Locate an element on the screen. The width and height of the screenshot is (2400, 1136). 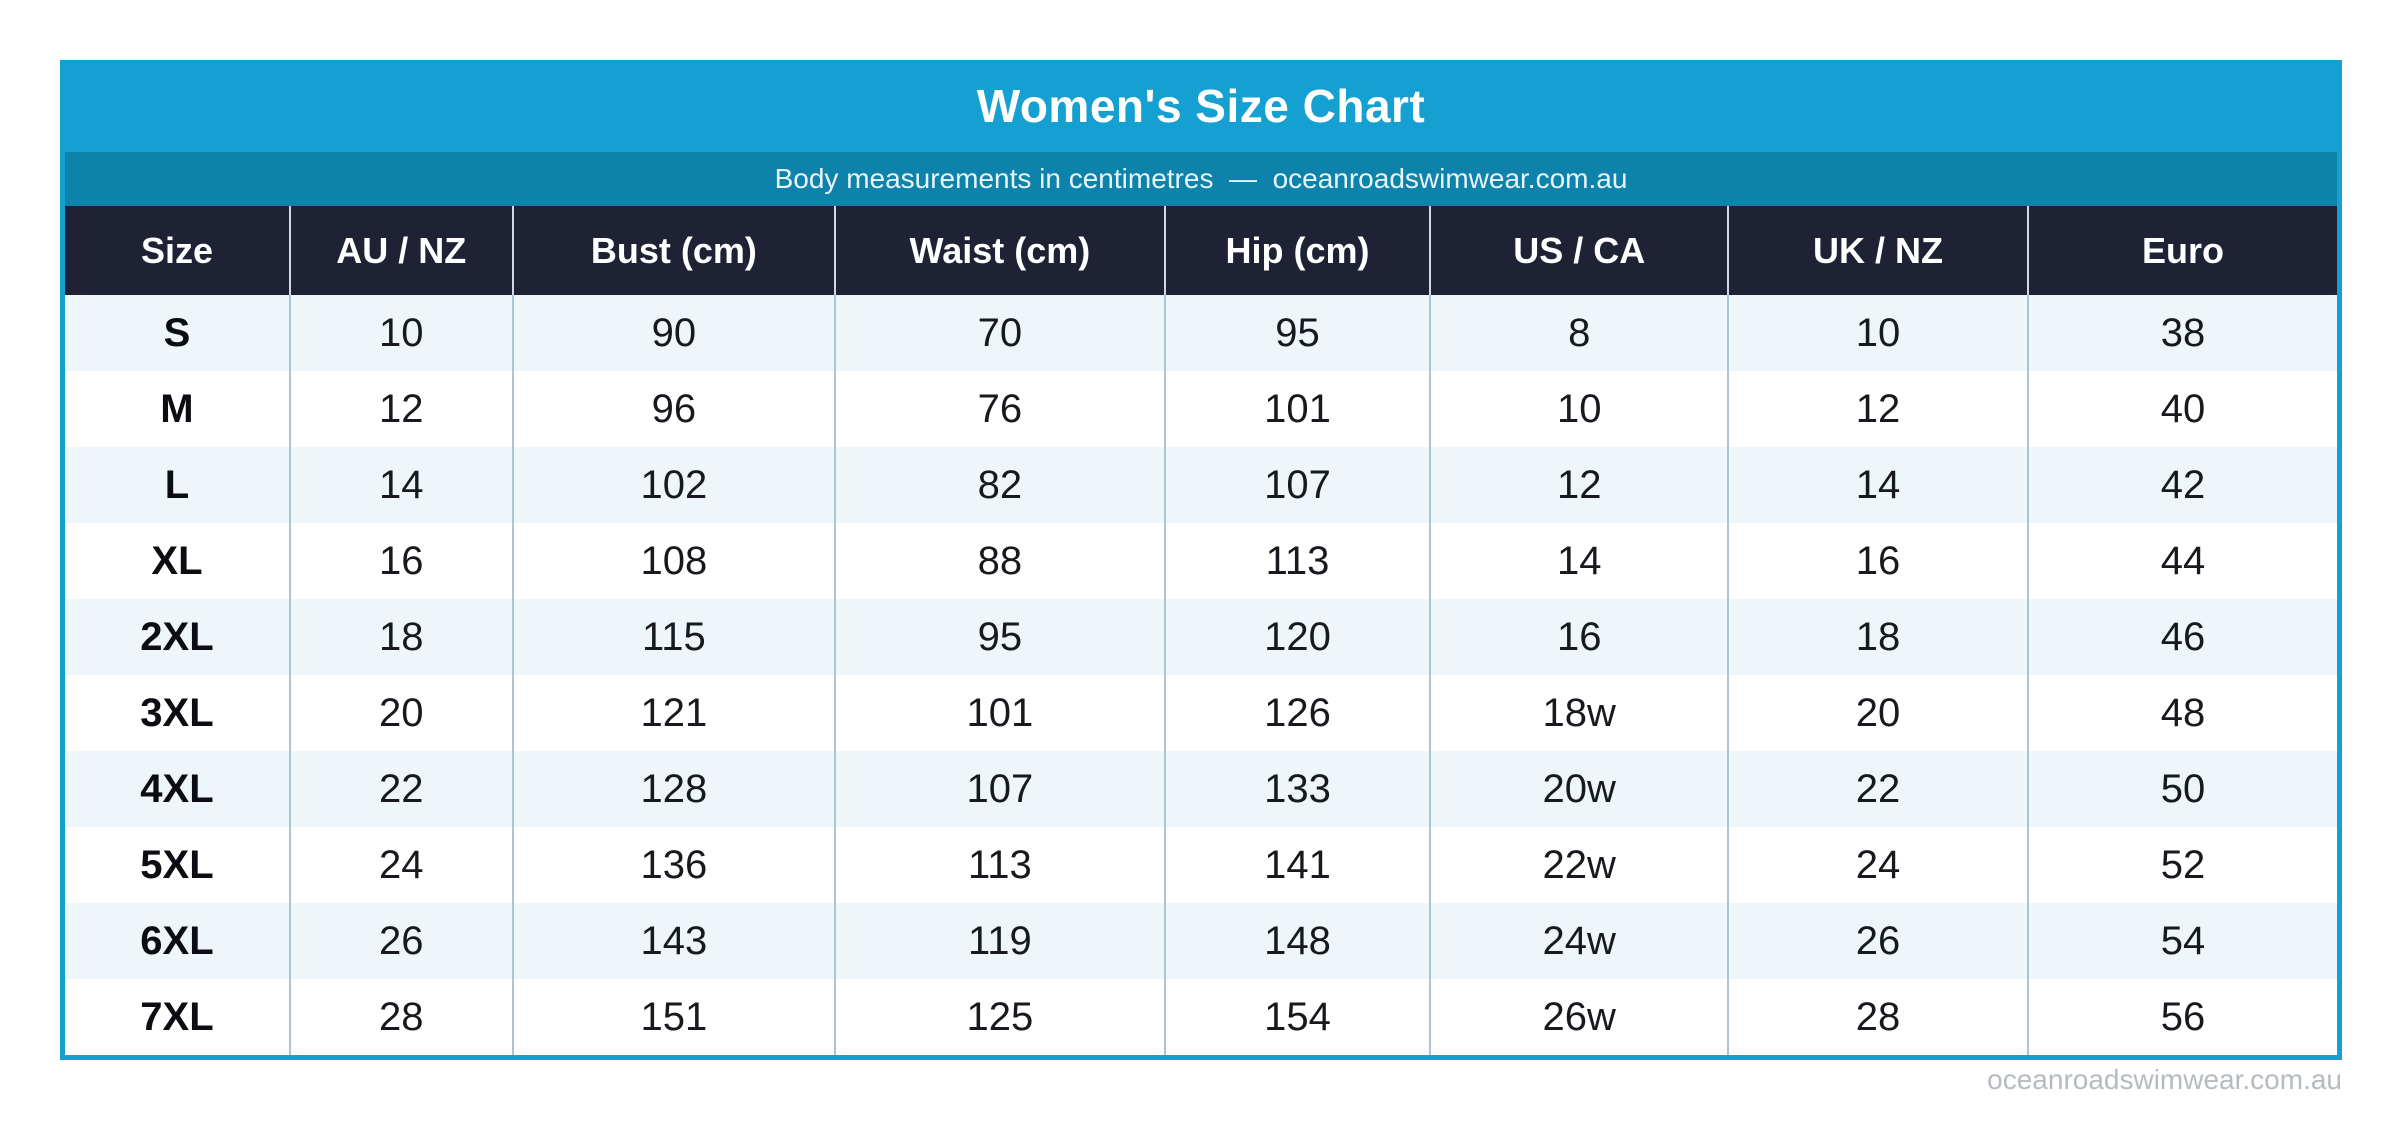
table-row: 6XL 26 143 119 148 24w 26 54 is located at coordinates (1201, 941).